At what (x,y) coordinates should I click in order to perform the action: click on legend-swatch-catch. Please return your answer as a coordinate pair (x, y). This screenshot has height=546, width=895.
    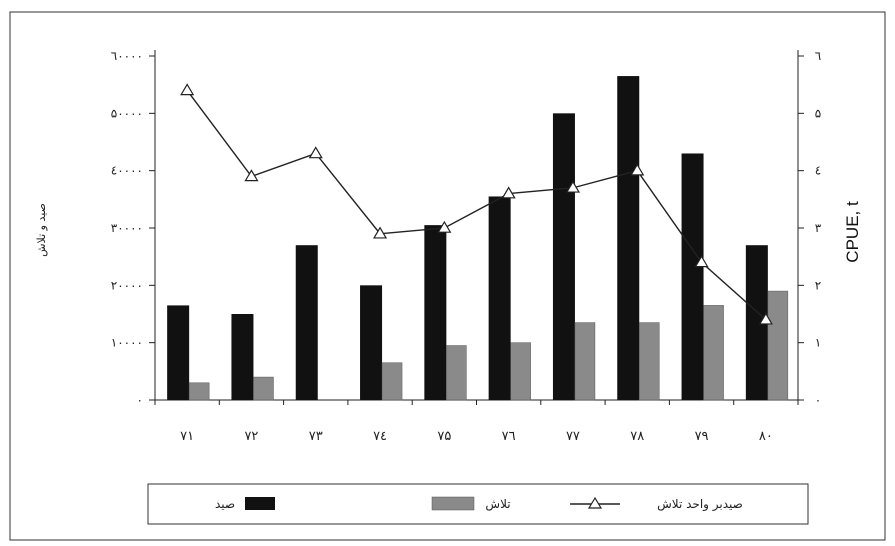
    Looking at the image, I should click on (260, 503).